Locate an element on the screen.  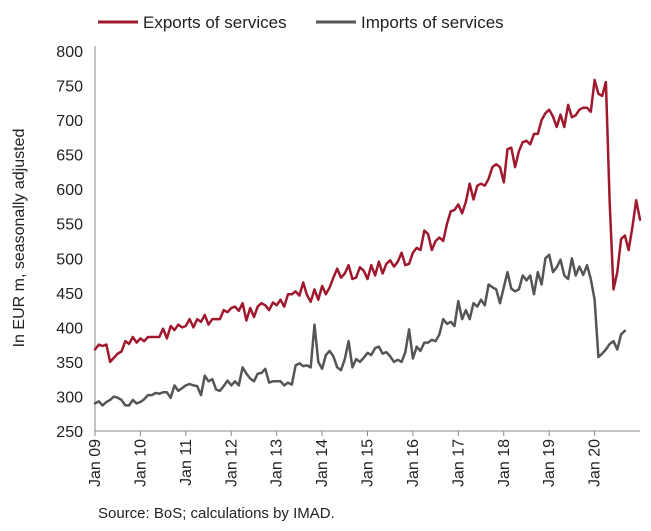
x-tick-label: Jan 16 is located at coordinates (413, 463).